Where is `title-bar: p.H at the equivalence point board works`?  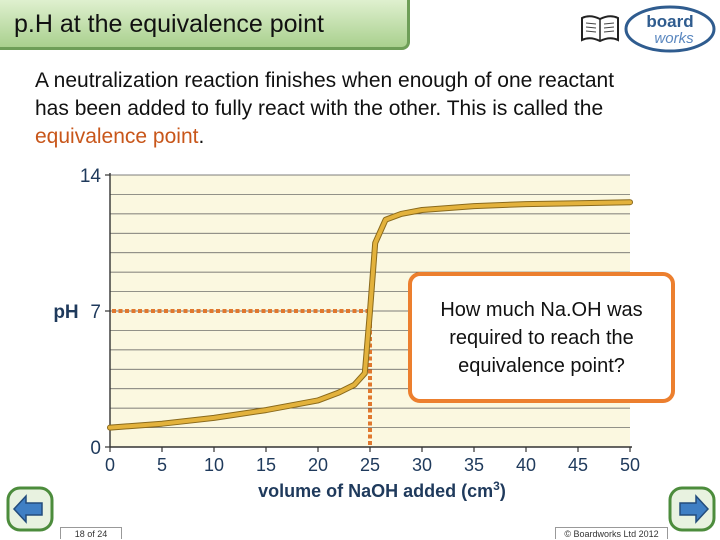 title-bar: p.H at the equivalence point board works is located at coordinates (360, 28).